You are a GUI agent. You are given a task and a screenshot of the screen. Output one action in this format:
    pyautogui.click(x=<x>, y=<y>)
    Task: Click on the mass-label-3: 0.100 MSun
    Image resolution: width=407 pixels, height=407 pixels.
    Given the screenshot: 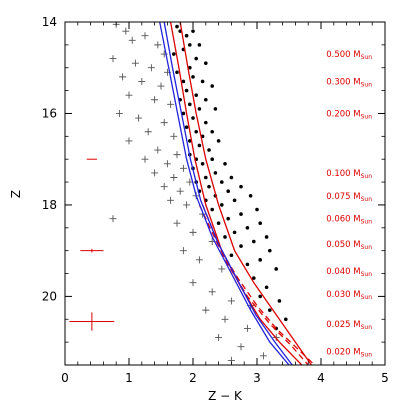 What is the action you would take?
    pyautogui.click(x=349, y=174)
    